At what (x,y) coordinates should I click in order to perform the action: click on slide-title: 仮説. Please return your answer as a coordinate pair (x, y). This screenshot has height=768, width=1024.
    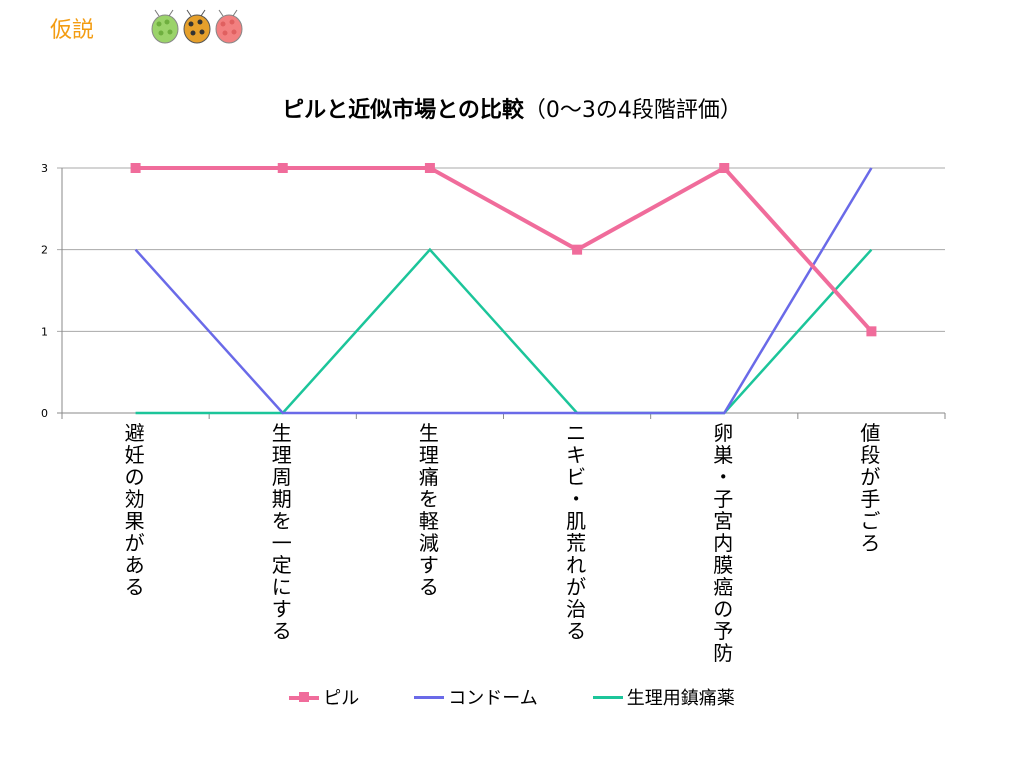
    Looking at the image, I should click on (72, 30).